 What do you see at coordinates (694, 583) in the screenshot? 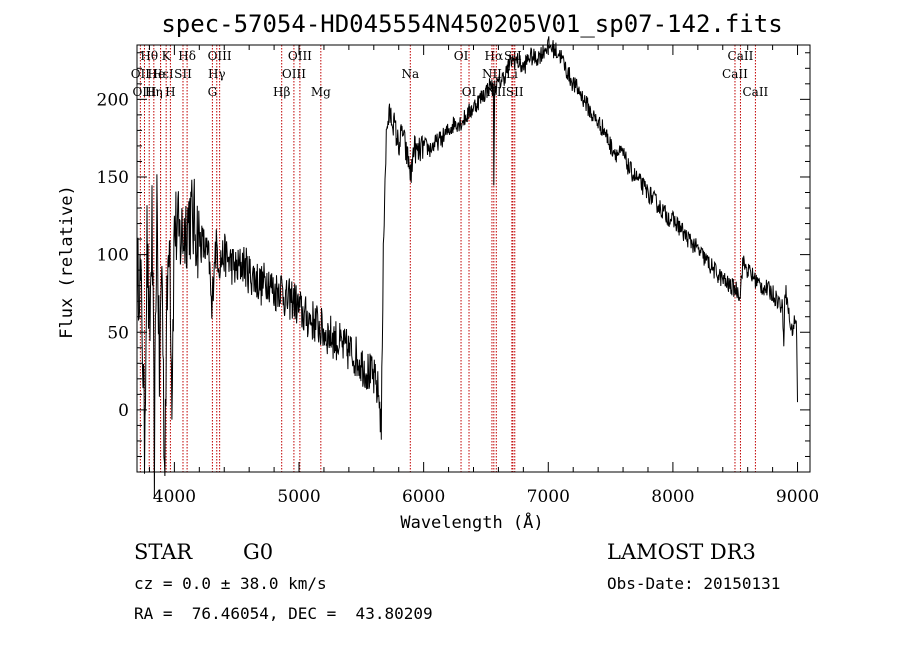
I see `obs-date: Obs-Date: 20150131` at bounding box center [694, 583].